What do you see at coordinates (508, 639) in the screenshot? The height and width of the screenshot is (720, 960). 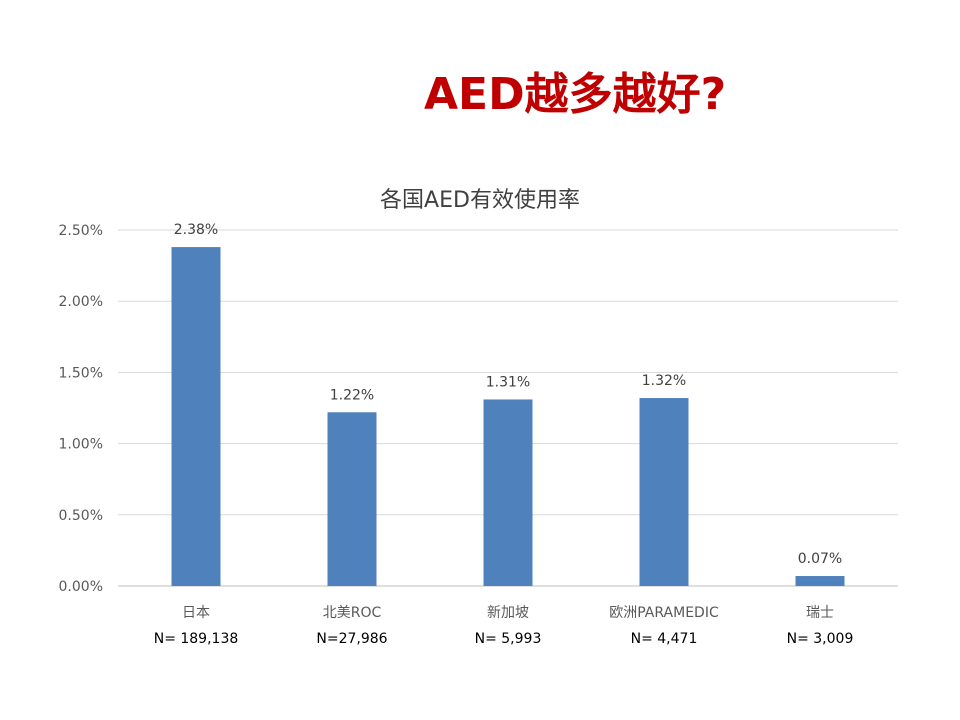 I see `sample-size-label: N= 5,993` at bounding box center [508, 639].